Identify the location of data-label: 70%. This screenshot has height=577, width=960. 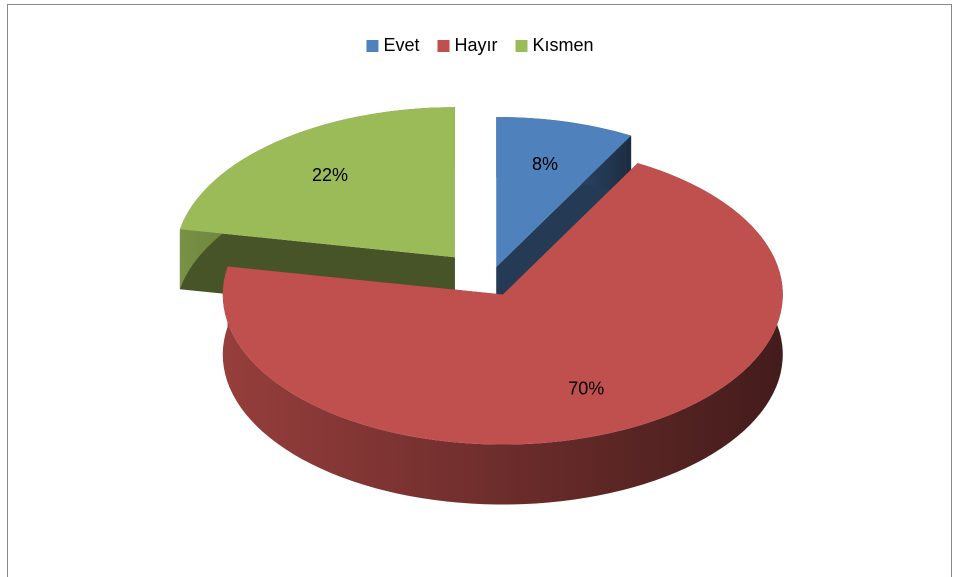
(586, 388).